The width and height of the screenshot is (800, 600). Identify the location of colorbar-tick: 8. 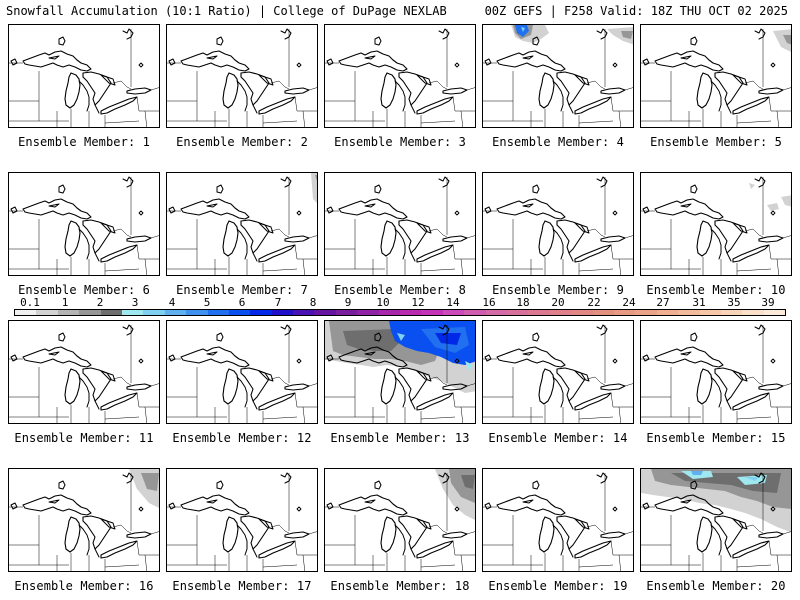
(313, 302).